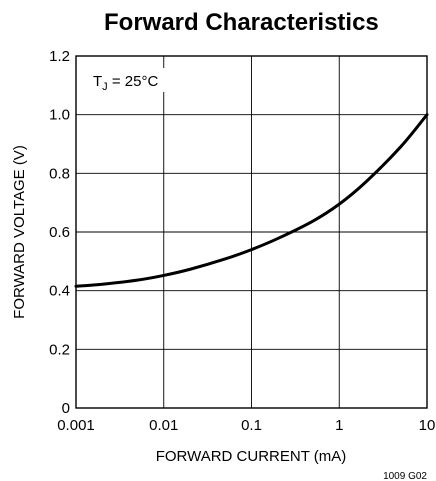 The width and height of the screenshot is (436, 481). What do you see at coordinates (59, 115) in the screenshot?
I see `y-tick-label: 1.0` at bounding box center [59, 115].